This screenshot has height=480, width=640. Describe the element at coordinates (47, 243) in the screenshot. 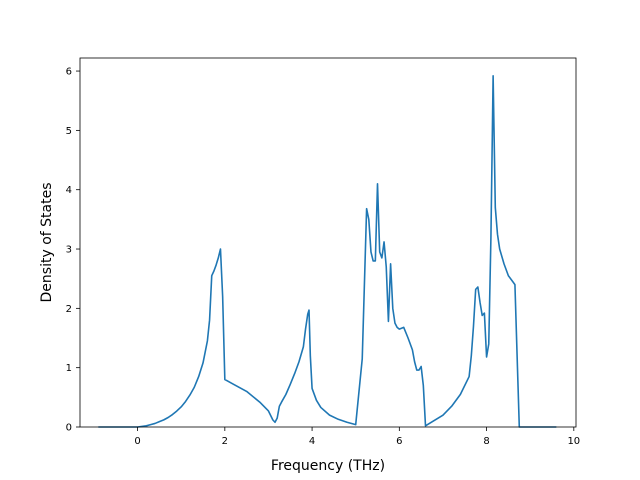

I see `y-axis-label: Density of States` at that location.